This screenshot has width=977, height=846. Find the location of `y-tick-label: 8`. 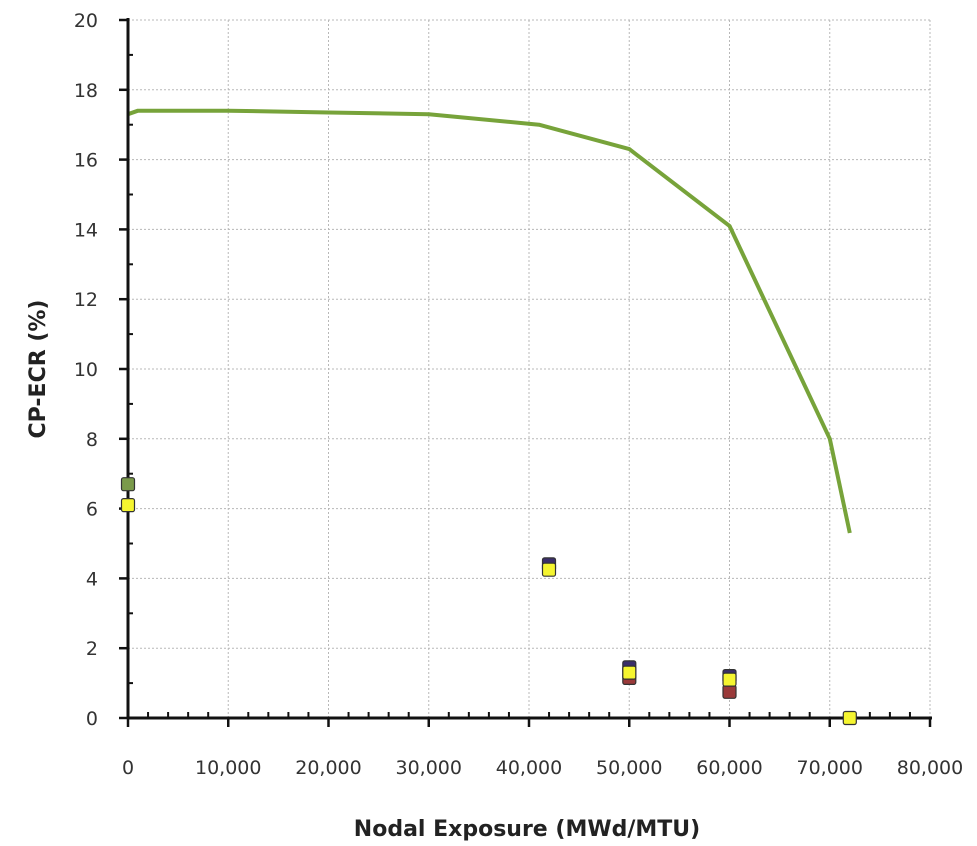

y-tick-label: 8 is located at coordinates (92, 440).